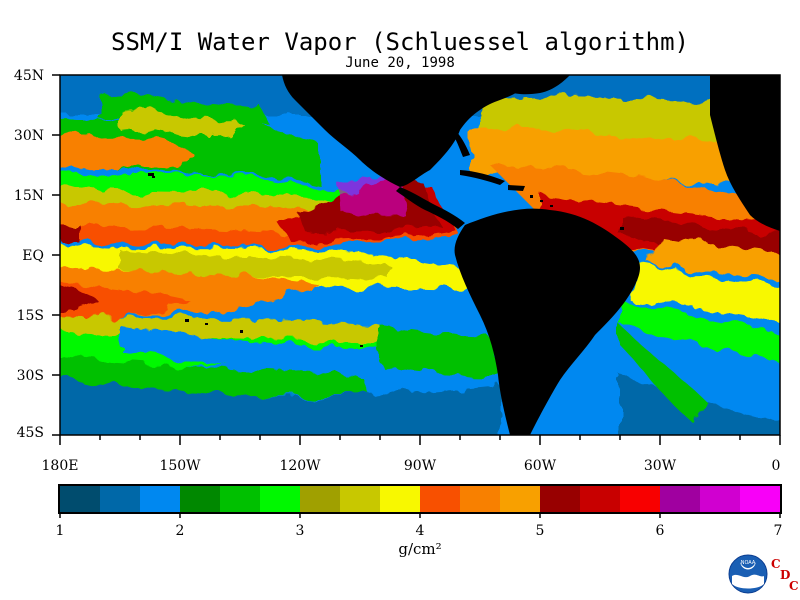  Describe the element at coordinates (776, 564) in the screenshot. I see `cdc-letter-1: C` at that location.